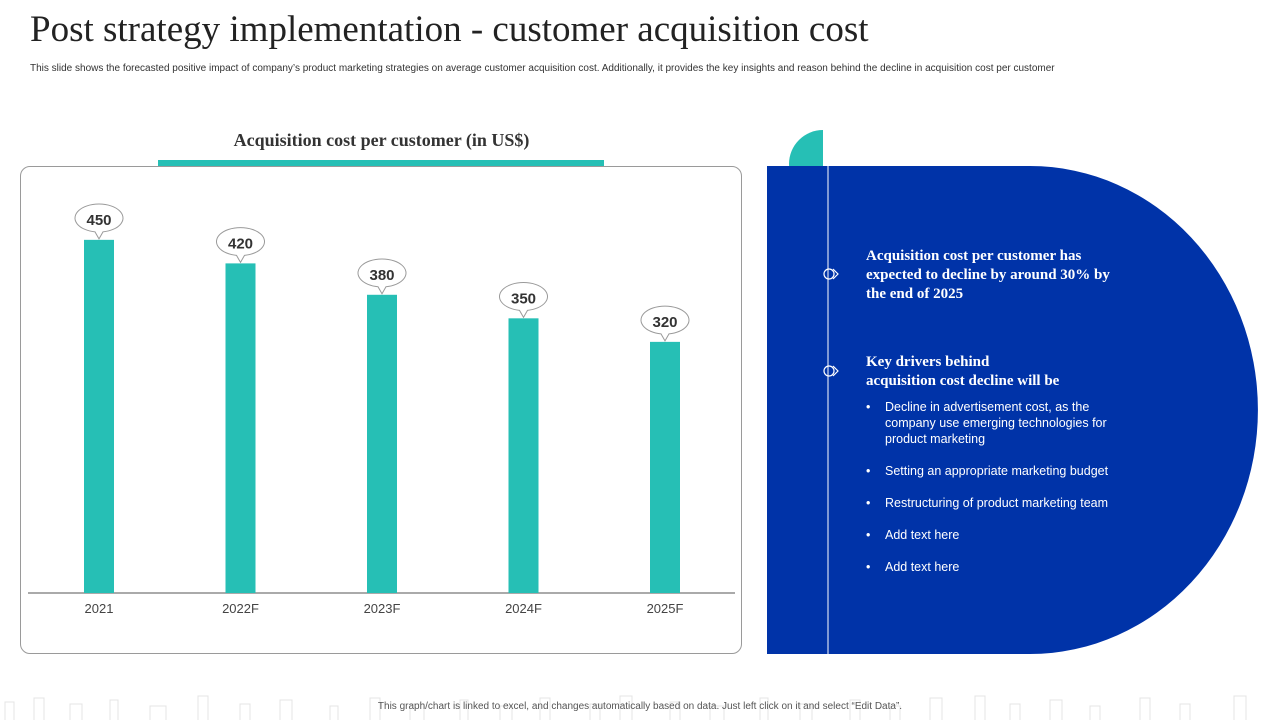  I want to click on decorative-skyline, so click(625, 707).